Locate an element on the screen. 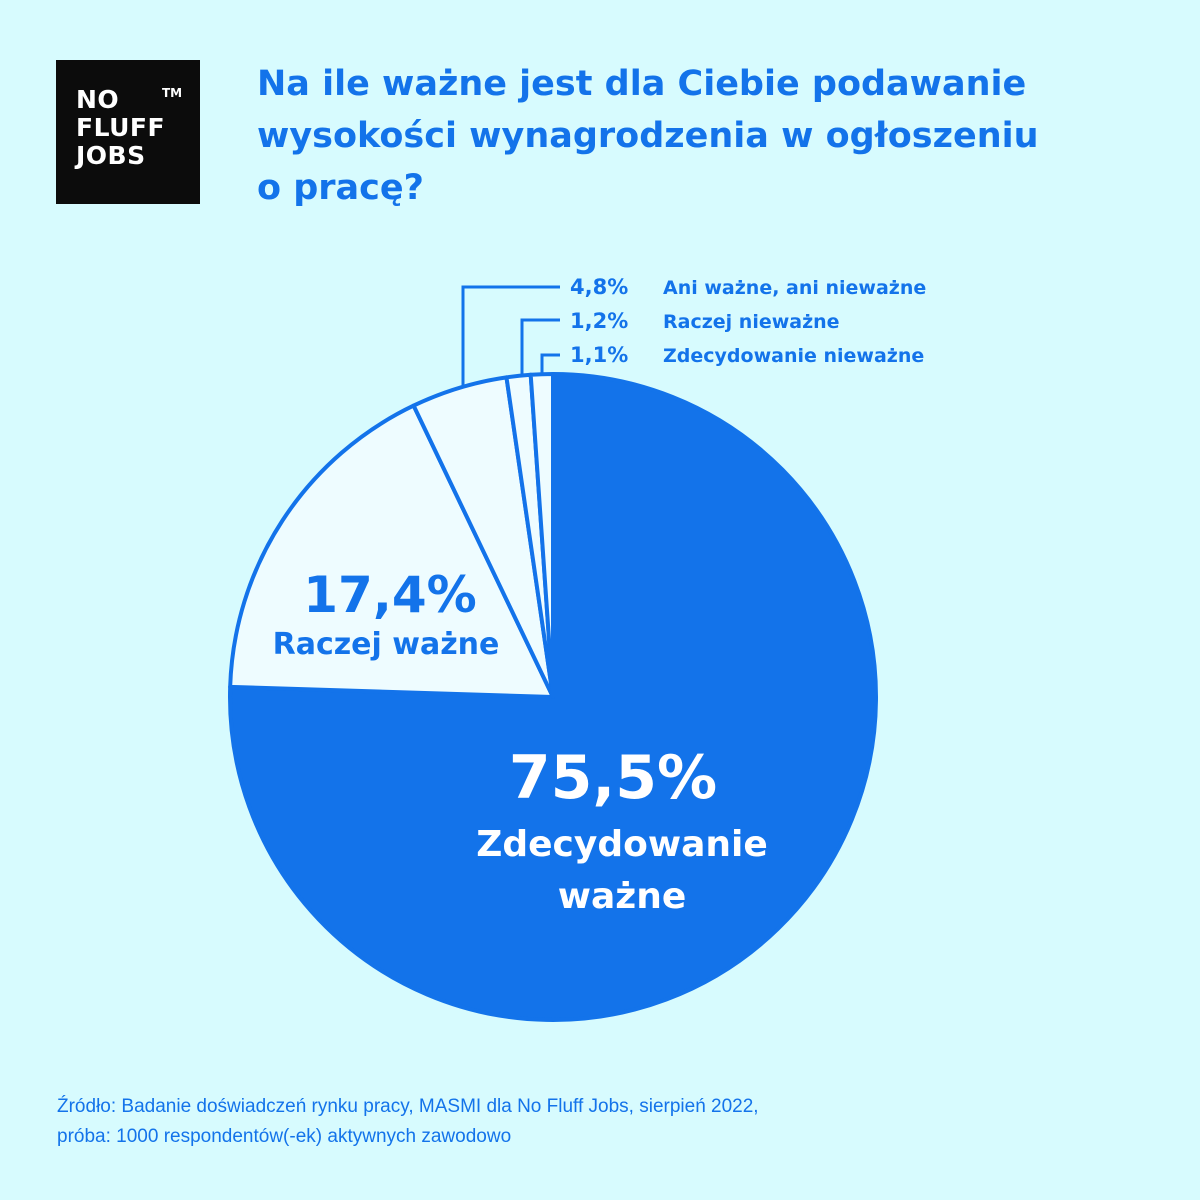 Image resolution: width=1200 pixels, height=1200 pixels. logo-text-line-3: JOBS is located at coordinates (111, 155).